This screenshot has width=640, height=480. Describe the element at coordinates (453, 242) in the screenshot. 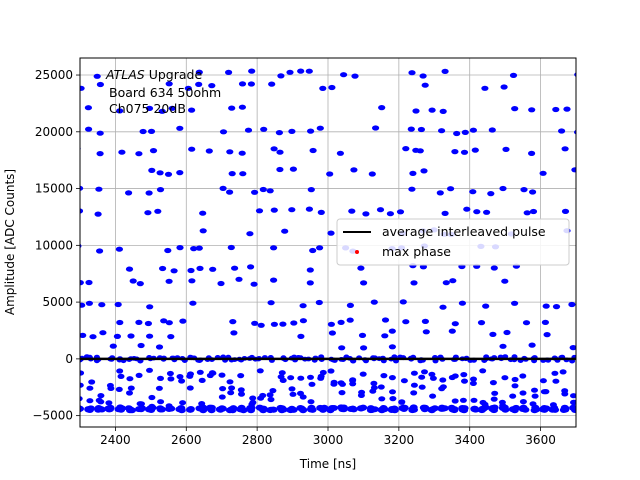

I see `legend: average interleaved pulse max phase` at that location.